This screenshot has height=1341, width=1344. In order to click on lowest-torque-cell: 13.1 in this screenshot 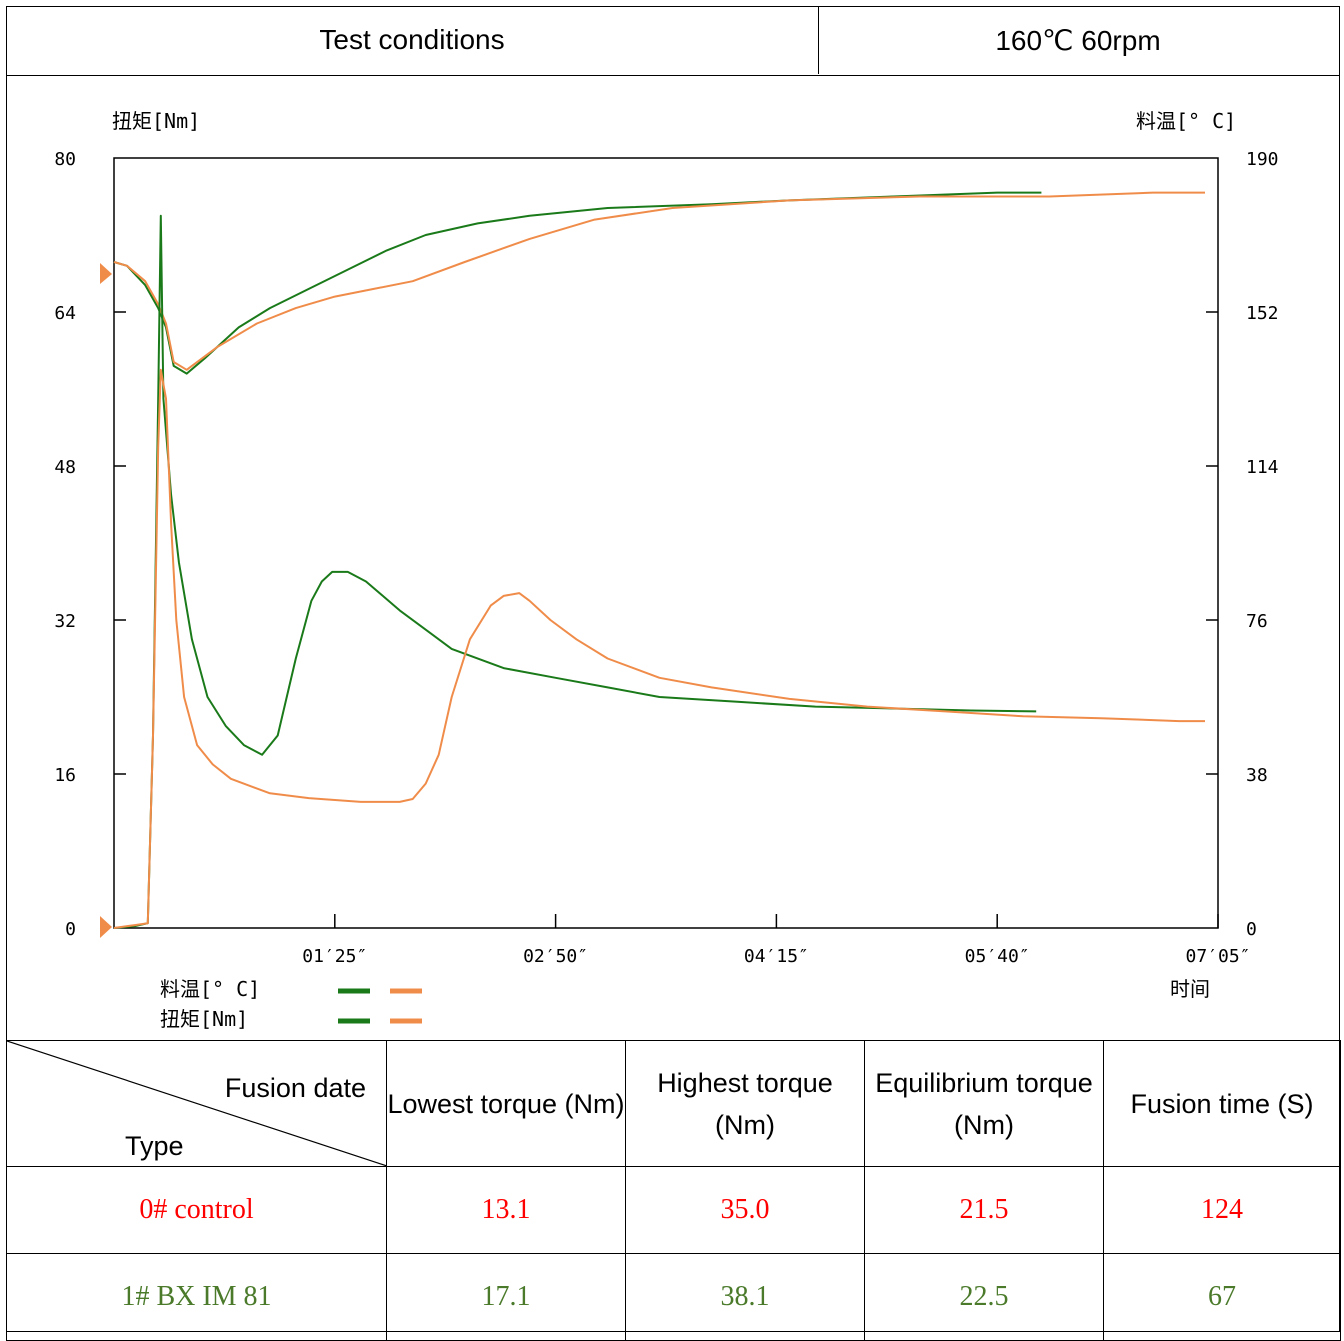, I will do `click(506, 1210)`.